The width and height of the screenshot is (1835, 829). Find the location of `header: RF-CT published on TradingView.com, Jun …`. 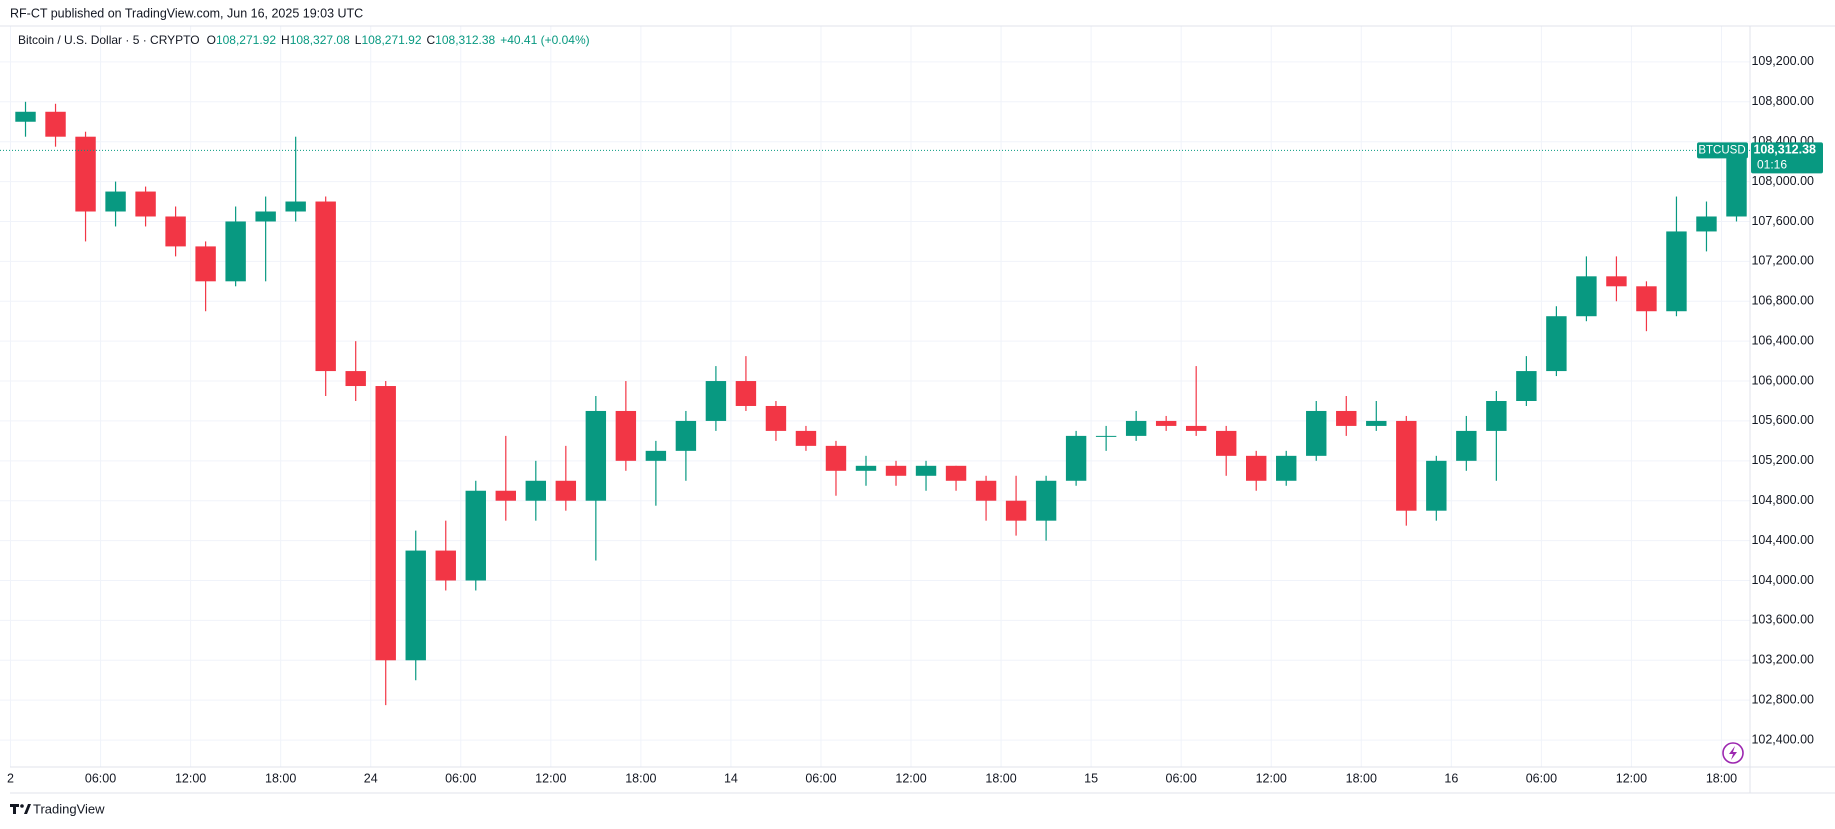

header: RF-CT published on TradingView.com, Jun … is located at coordinates (186, 13).